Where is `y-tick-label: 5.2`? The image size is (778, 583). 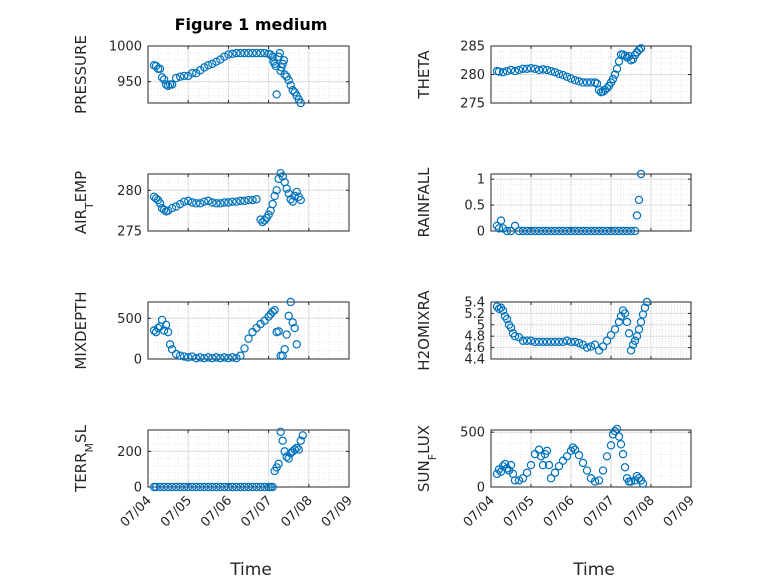
y-tick-label: 5.2 is located at coordinates (474, 314).